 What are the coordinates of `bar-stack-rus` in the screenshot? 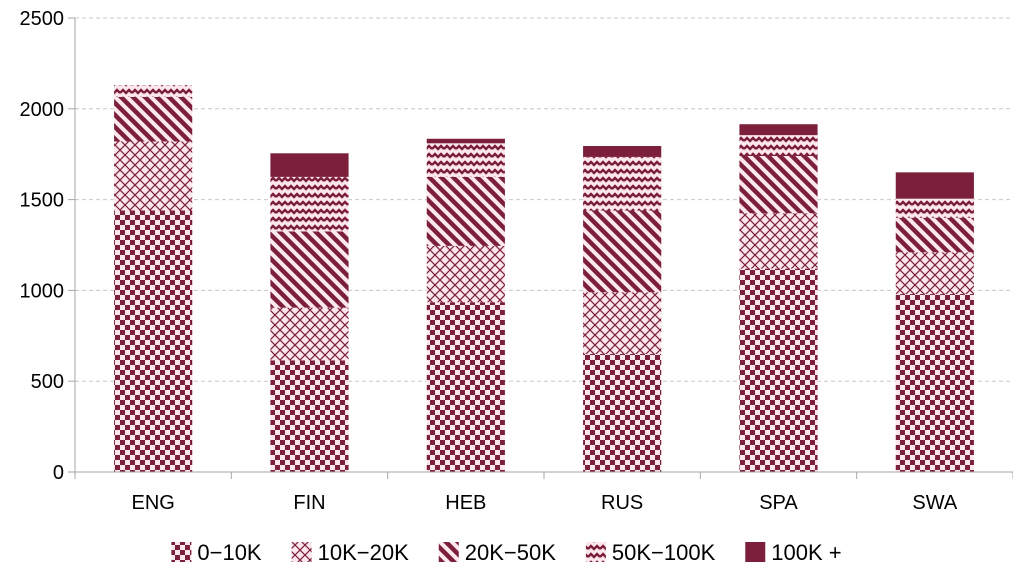 It's located at (622, 309).